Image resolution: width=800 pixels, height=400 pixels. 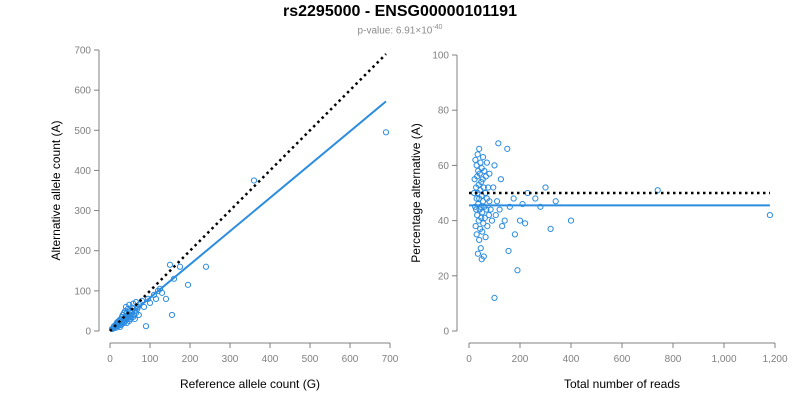 What do you see at coordinates (82, 131) in the screenshot?
I see `y-tick-label: 500` at bounding box center [82, 131].